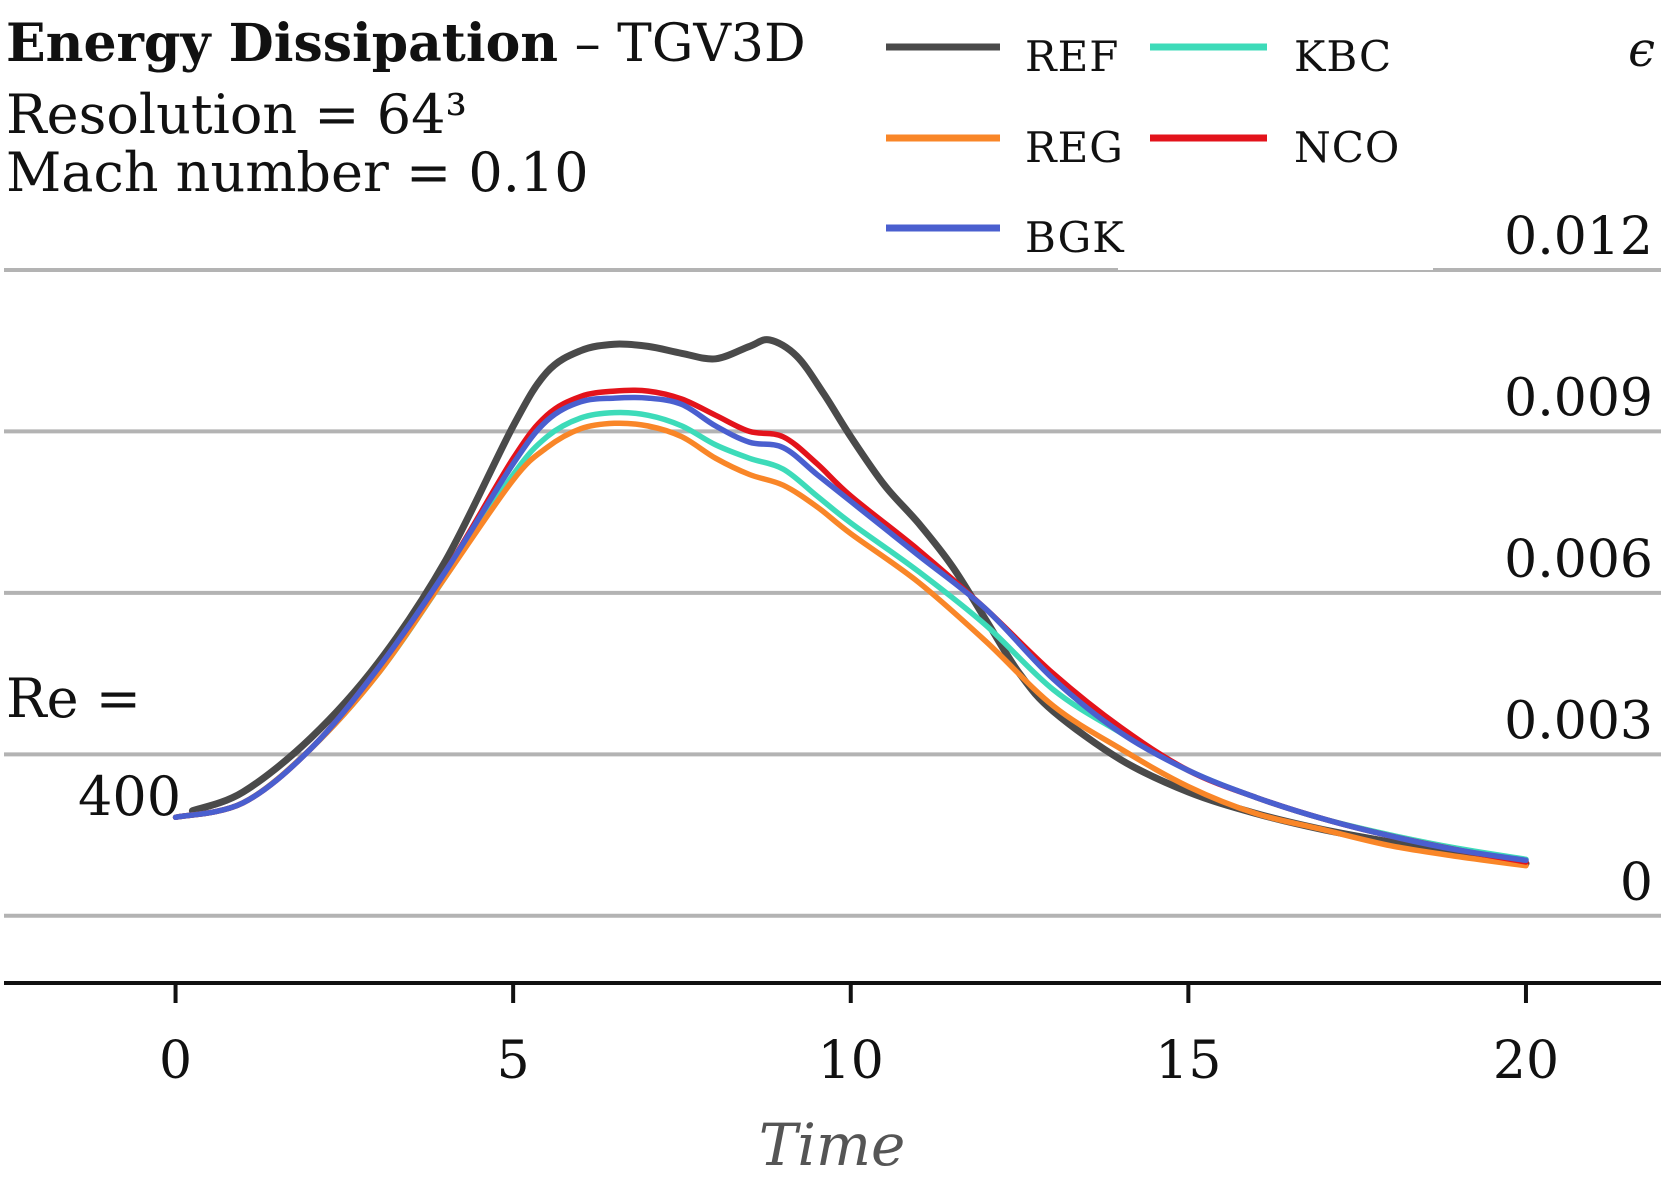  I want to click on y-tick-label: 0.003, so click(1578, 721).